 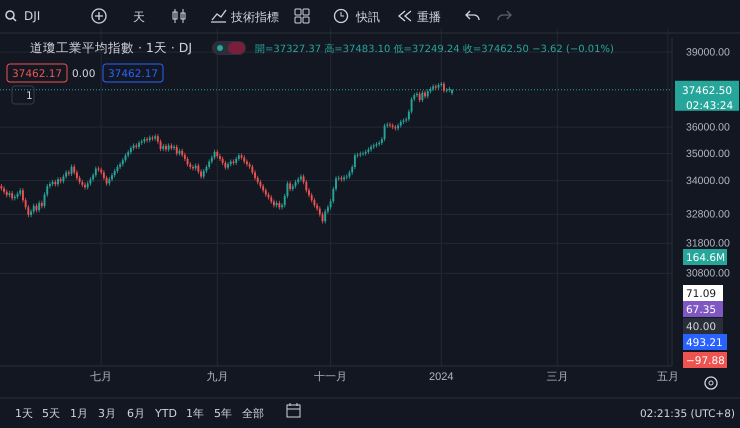 What do you see at coordinates (367, 17) in the screenshot?
I see `text: 快訊` at bounding box center [367, 17].